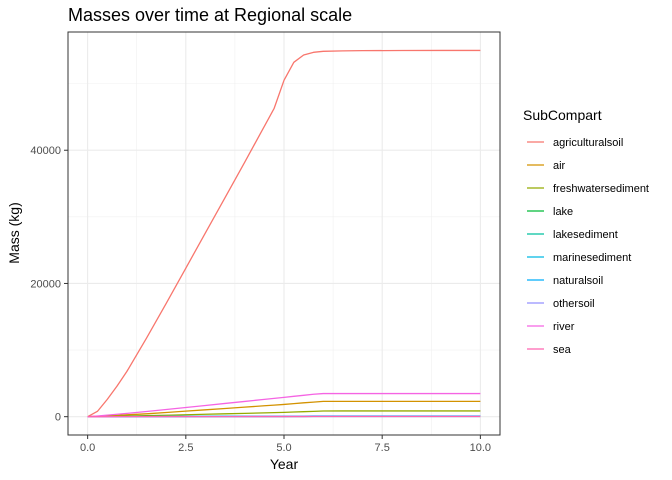 The image size is (672, 480). I want to click on legend-label-othersoil: othersoil, so click(574, 304).